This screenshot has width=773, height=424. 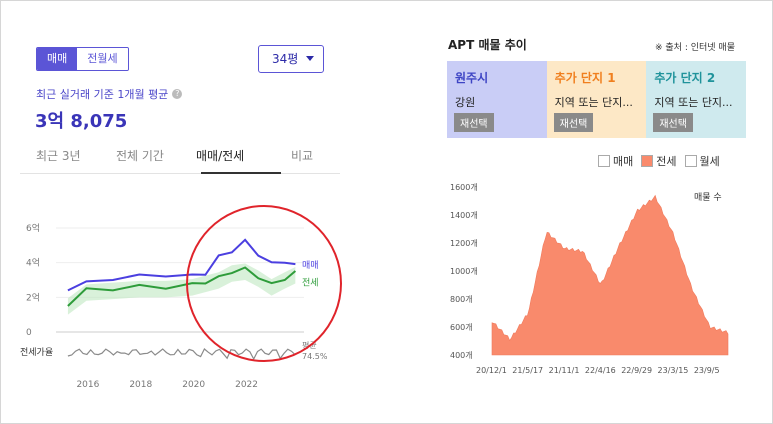 I want to click on region-card-title: 원주시, so click(x=472, y=78).